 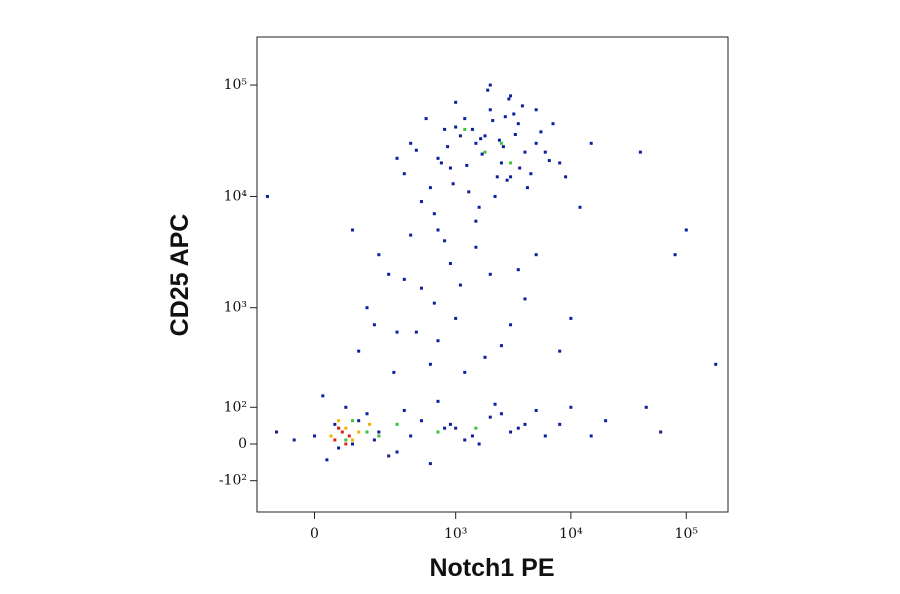 I want to click on x-axis-title: Notch1 PE, so click(x=491, y=568).